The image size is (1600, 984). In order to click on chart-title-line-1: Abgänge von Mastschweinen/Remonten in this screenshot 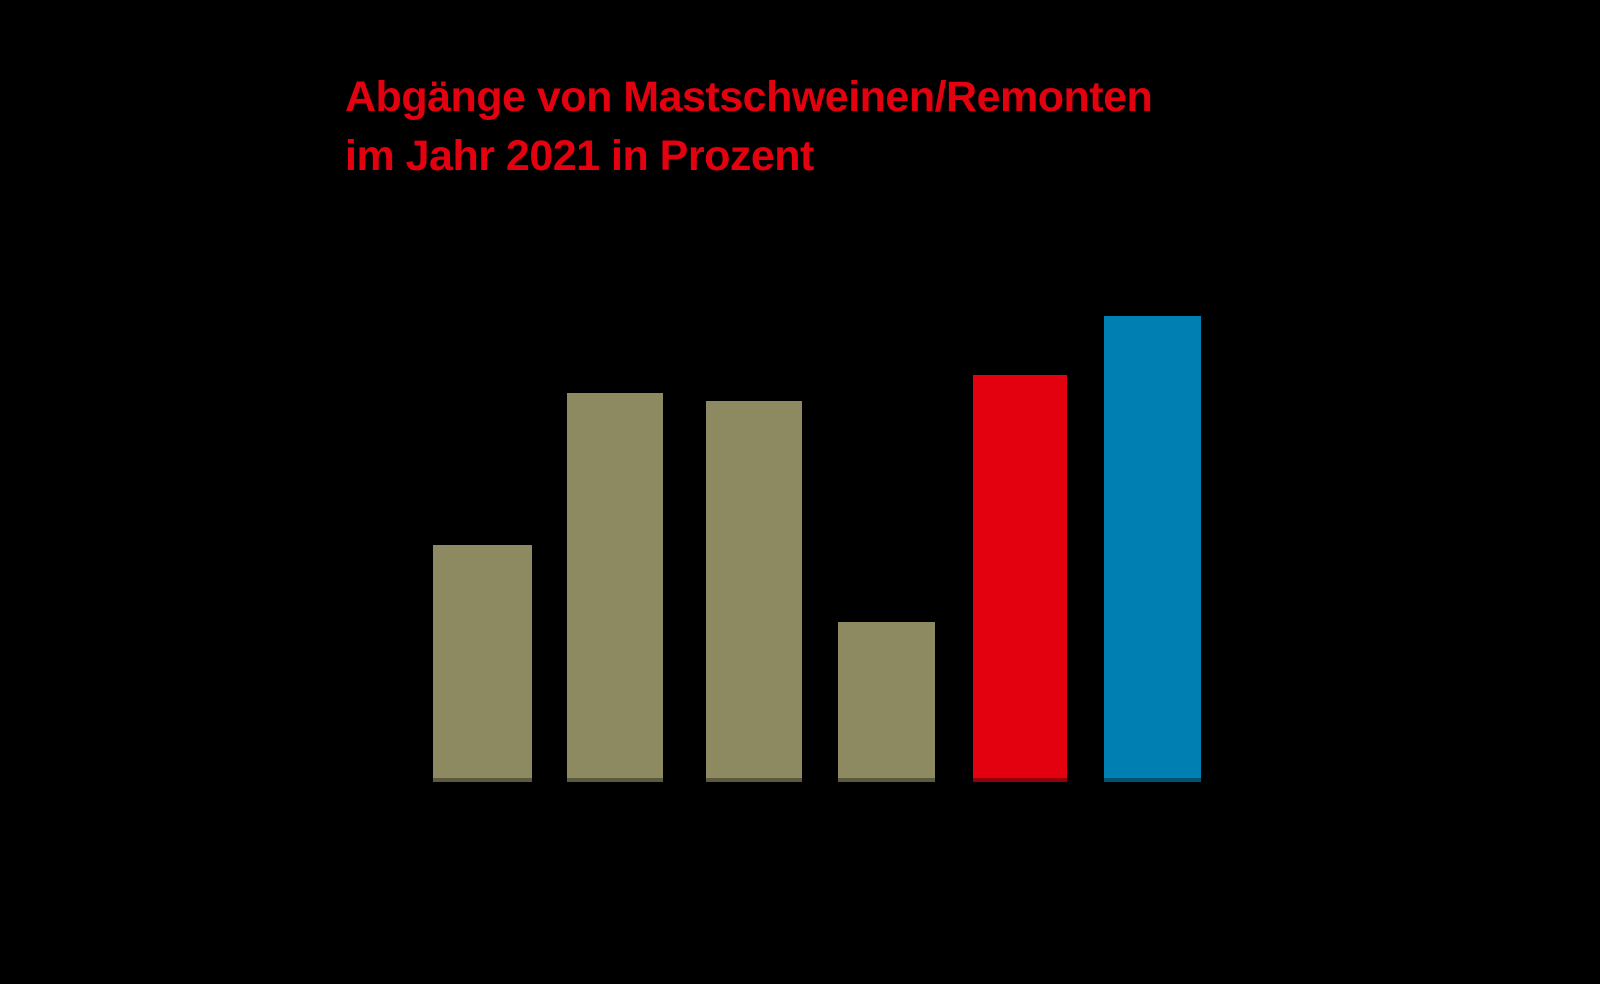, I will do `click(749, 97)`.